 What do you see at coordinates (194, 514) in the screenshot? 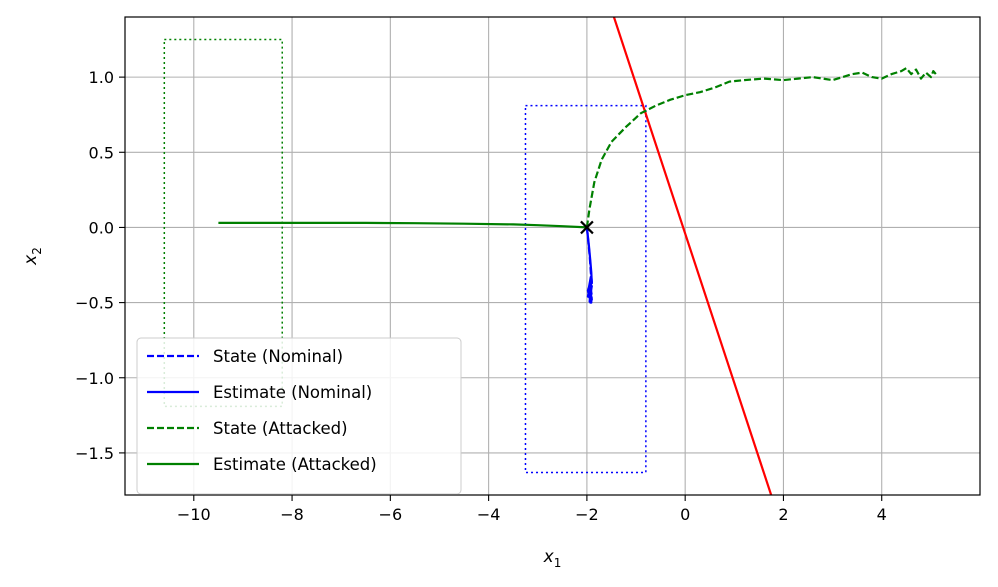
I see `x-tick-label: −10` at bounding box center [194, 514].